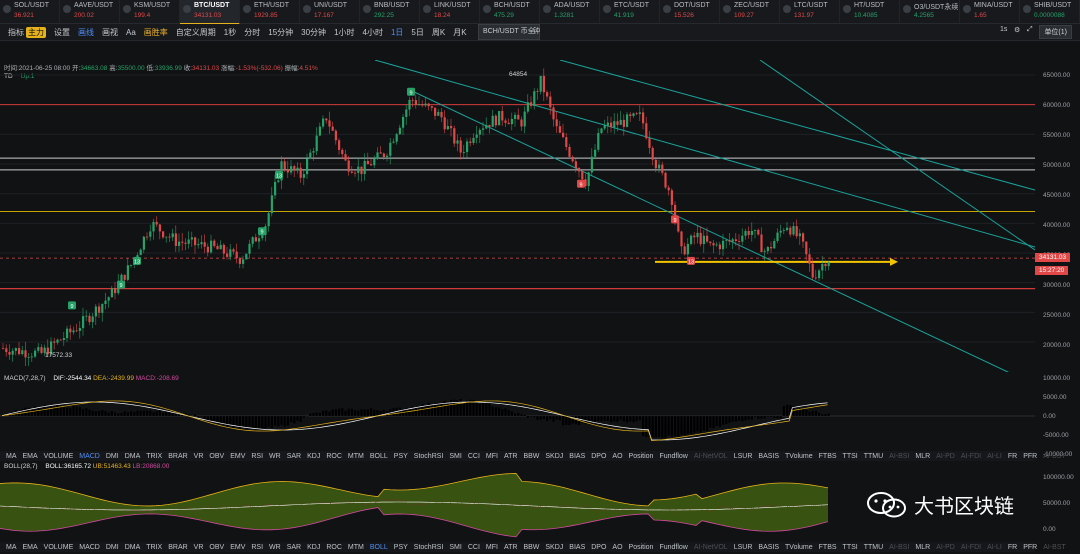 This screenshot has width=1080, height=554. I want to click on ticker-item: HT/USDT 10.4085, so click(870, 11).